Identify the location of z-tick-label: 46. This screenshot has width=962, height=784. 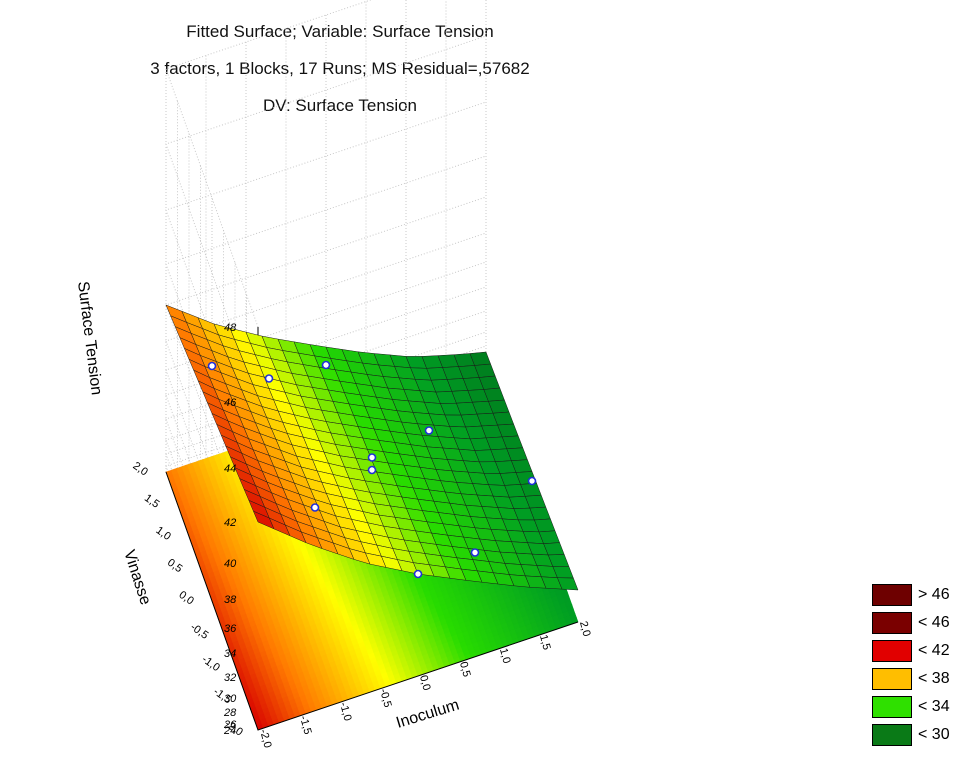
(230, 403).